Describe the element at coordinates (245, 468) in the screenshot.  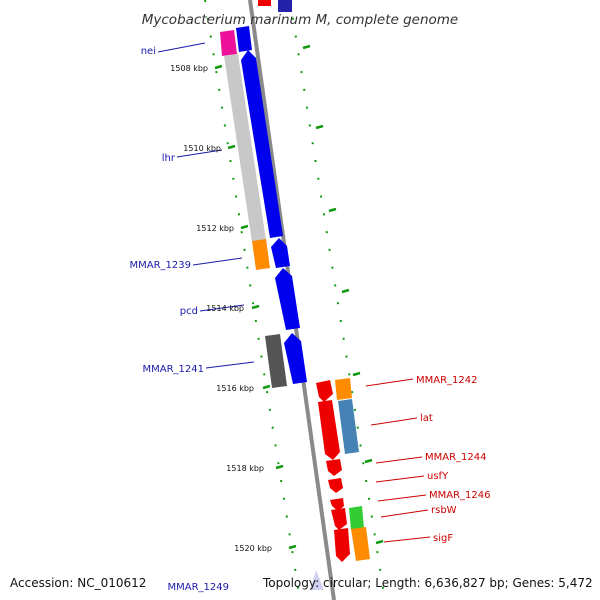
I see `scale-label: 1518 kbp` at that location.